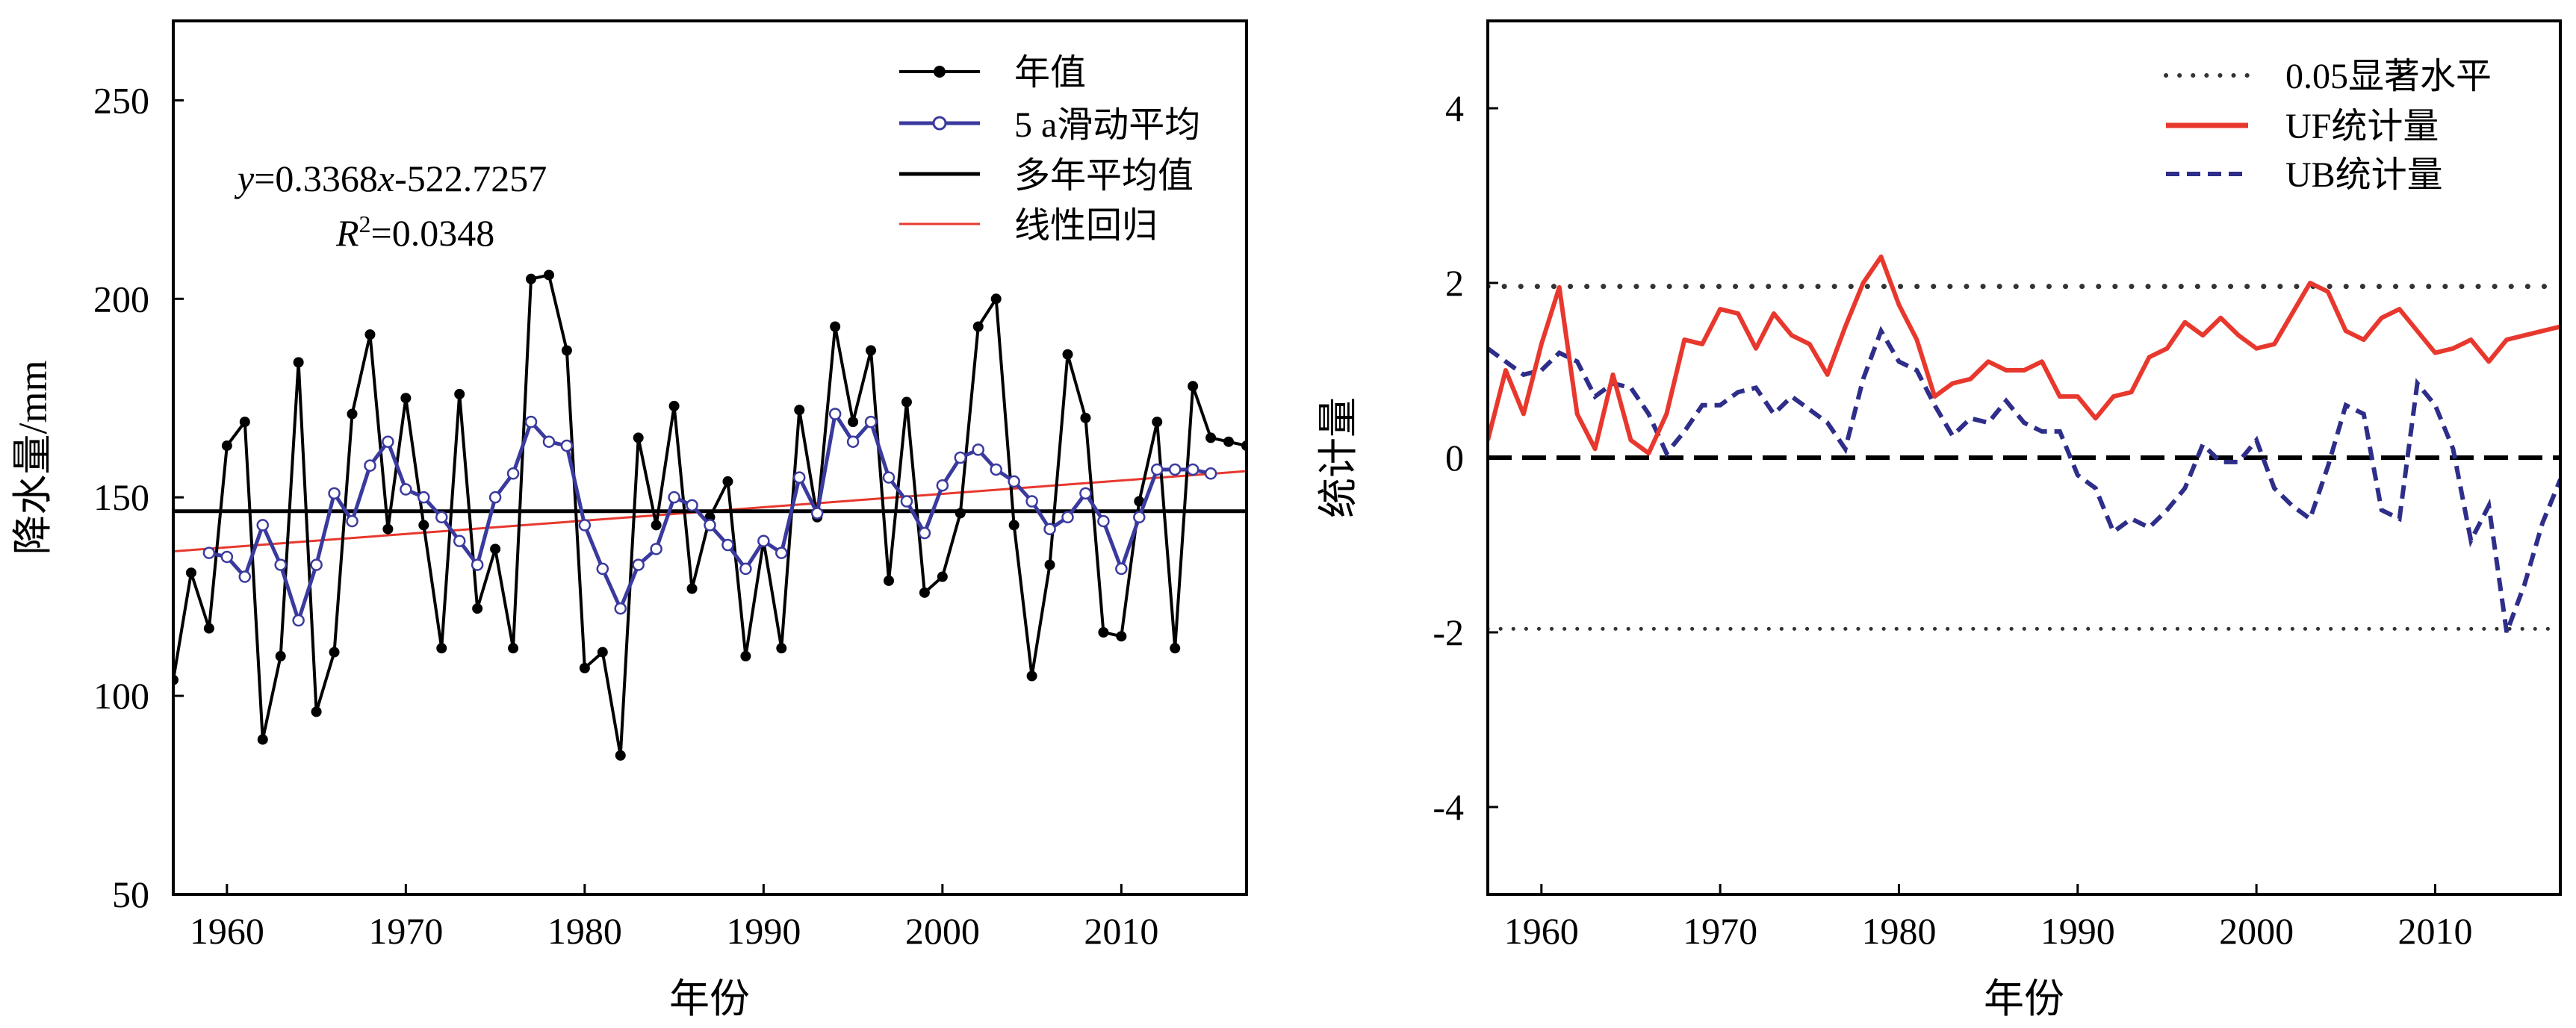 This screenshot has width=2576, height=1028. Describe the element at coordinates (1339, 457) in the screenshot. I see `y-axis-label: 统计量` at that location.